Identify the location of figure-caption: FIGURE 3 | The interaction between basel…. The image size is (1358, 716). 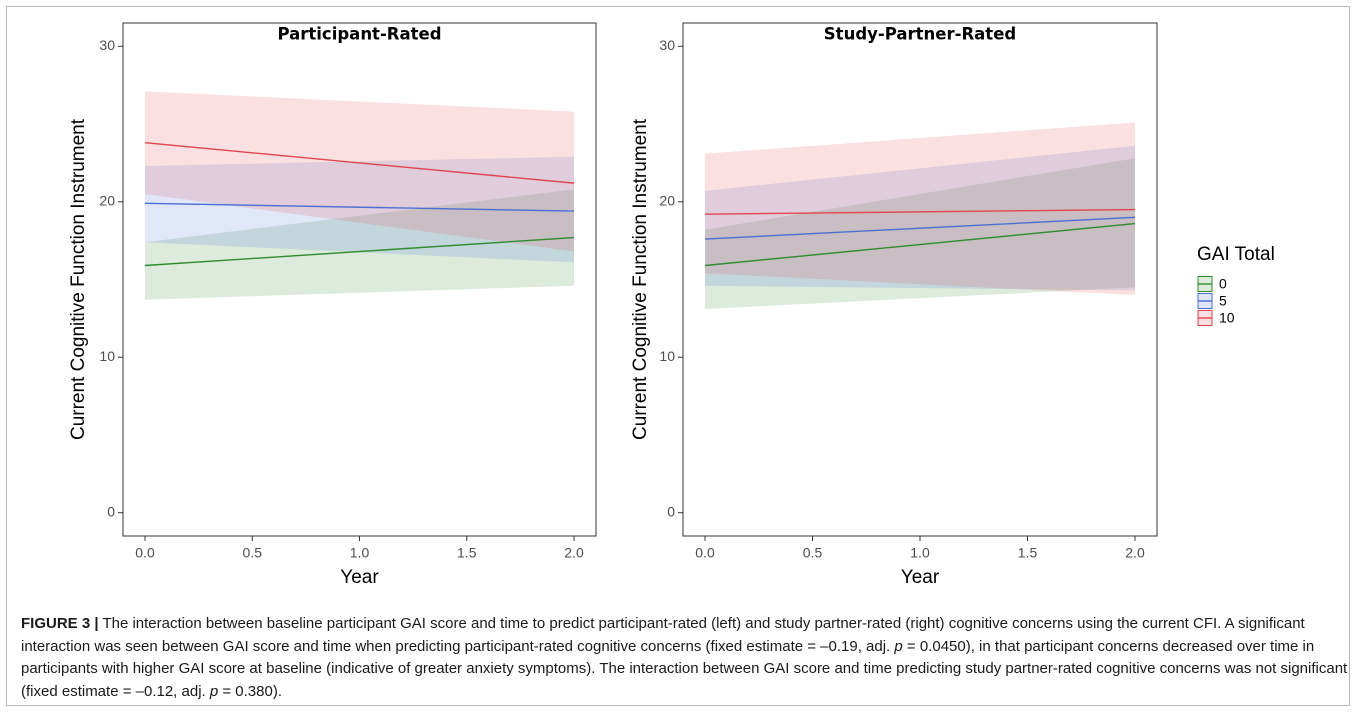
(686, 658).